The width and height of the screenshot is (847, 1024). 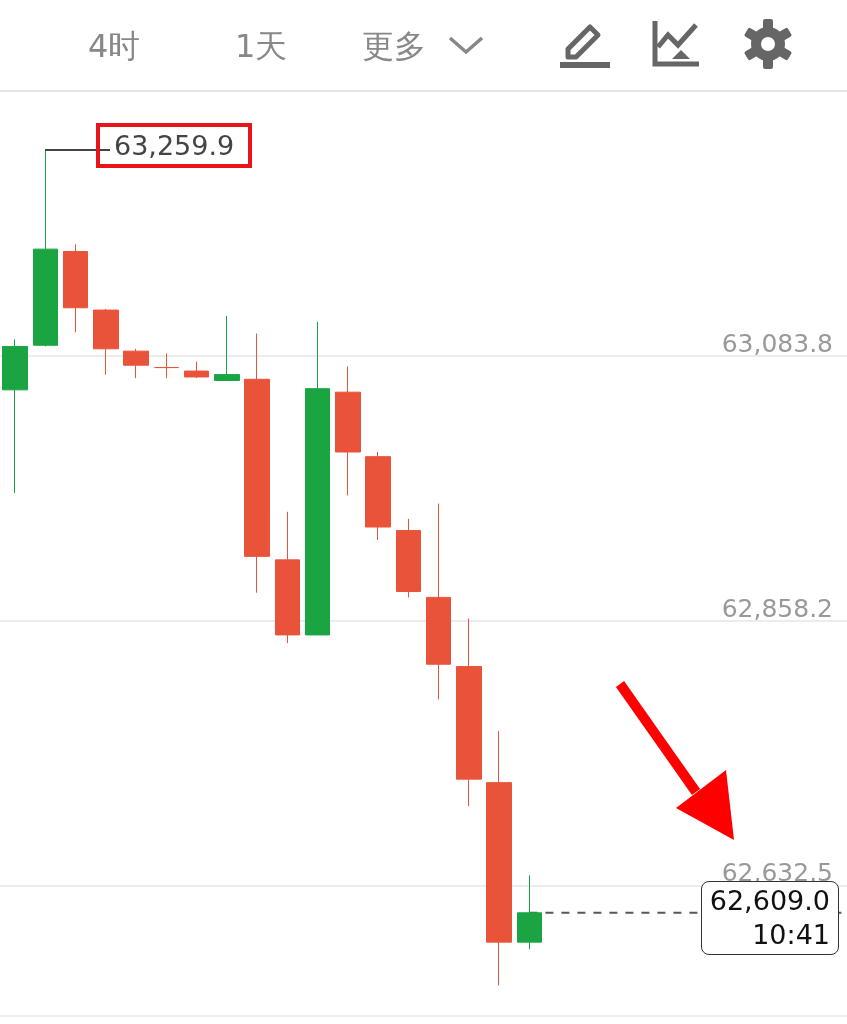 I want to click on y-tick-label: 63,083.8, so click(x=777, y=344).